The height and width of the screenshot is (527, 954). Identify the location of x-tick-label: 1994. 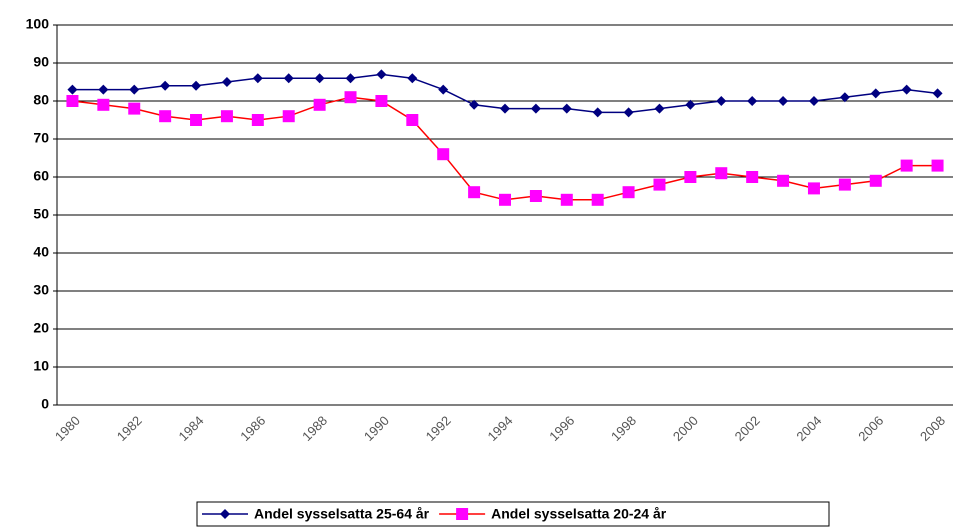
(499, 428).